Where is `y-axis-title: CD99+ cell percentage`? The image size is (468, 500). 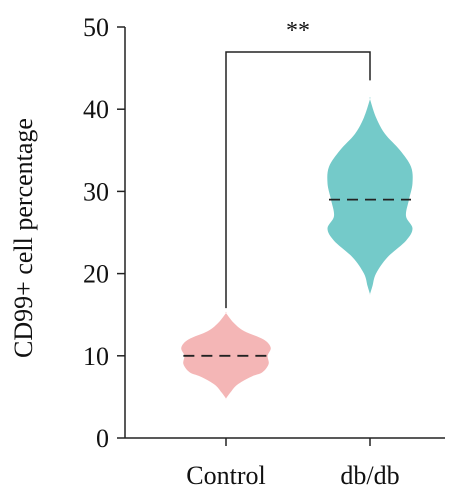 y-axis-title: CD99+ cell percentage is located at coordinates (23, 238).